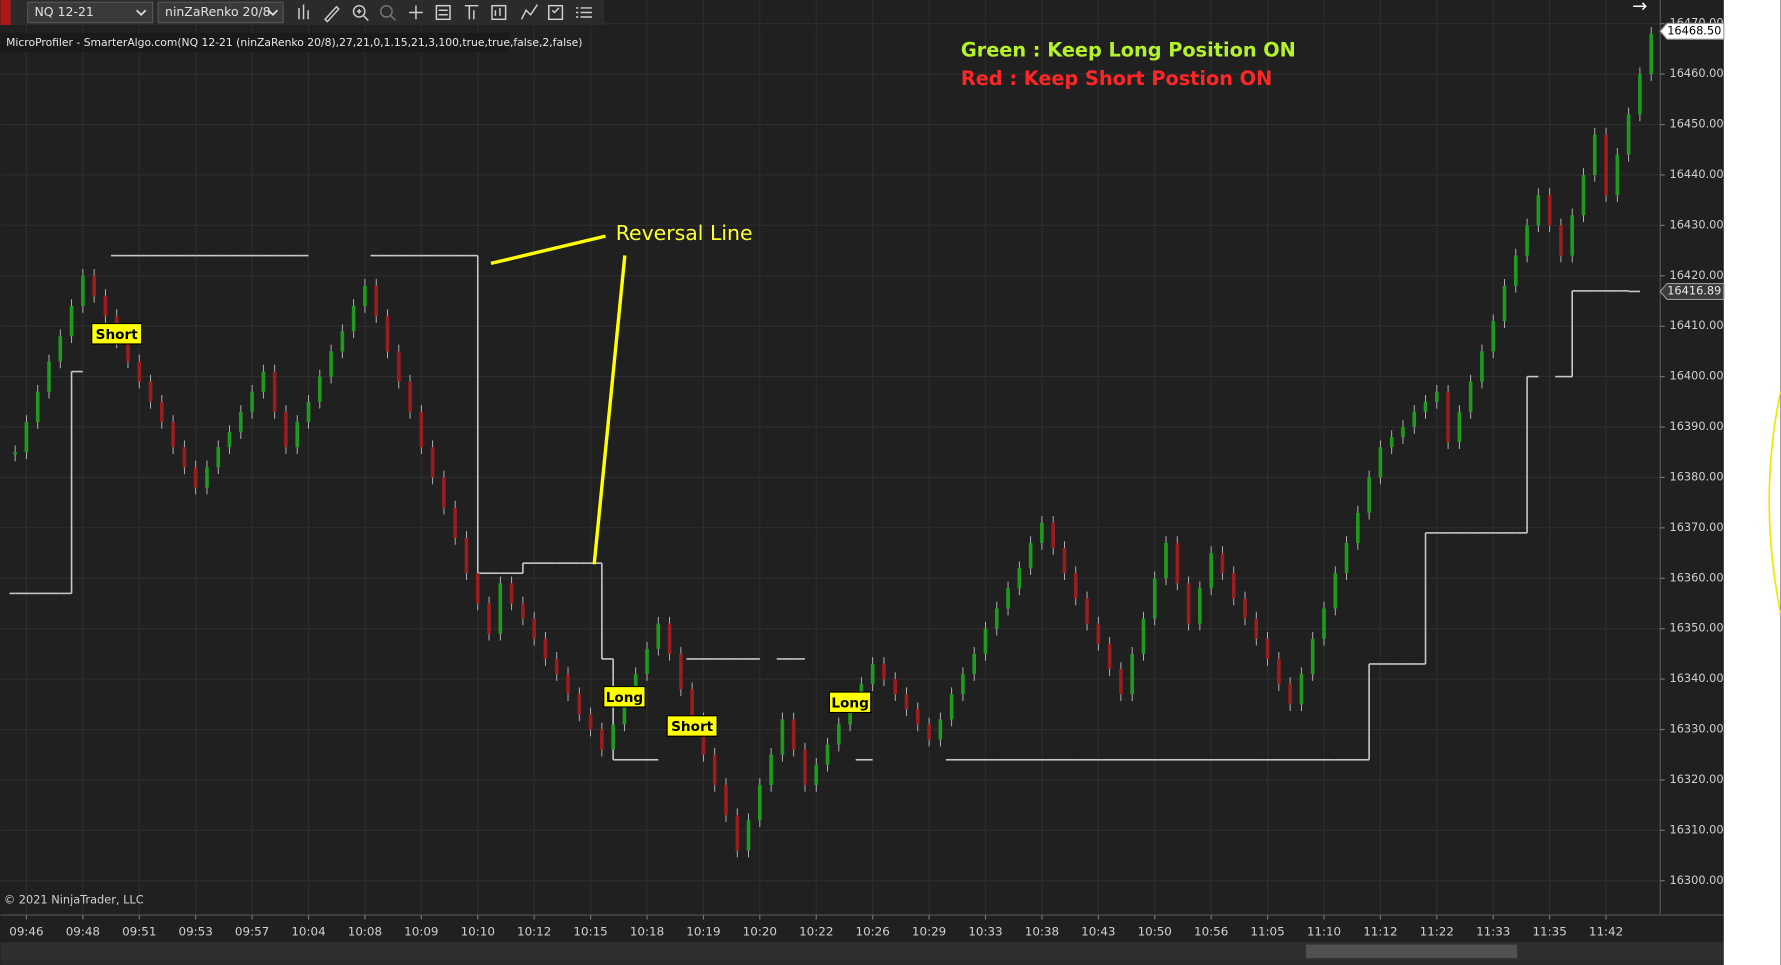 Image resolution: width=1781 pixels, height=965 pixels. I want to click on price-marker-label: 16468.50, so click(1694, 30).